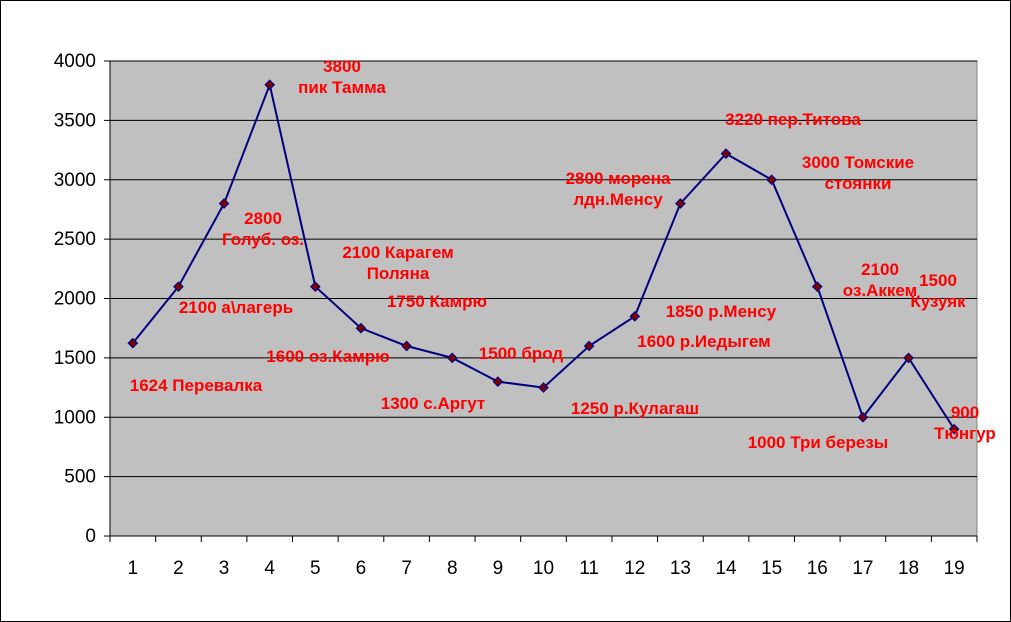  Describe the element at coordinates (342, 66) in the screenshot. I see `annotation-line: 3800` at that location.